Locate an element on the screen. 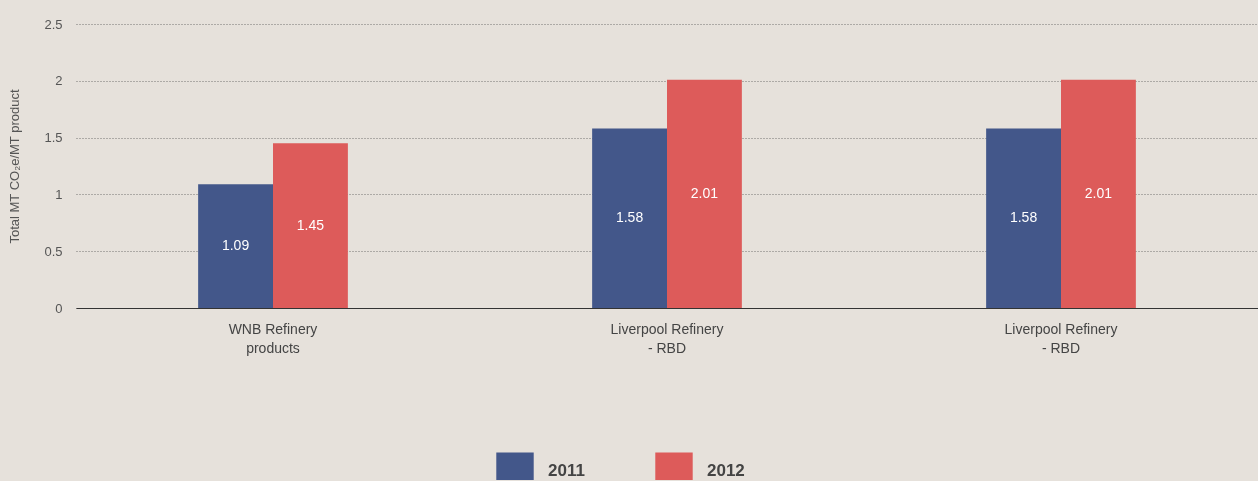  x-tick-label: WNB Refinery products is located at coordinates (273, 338).